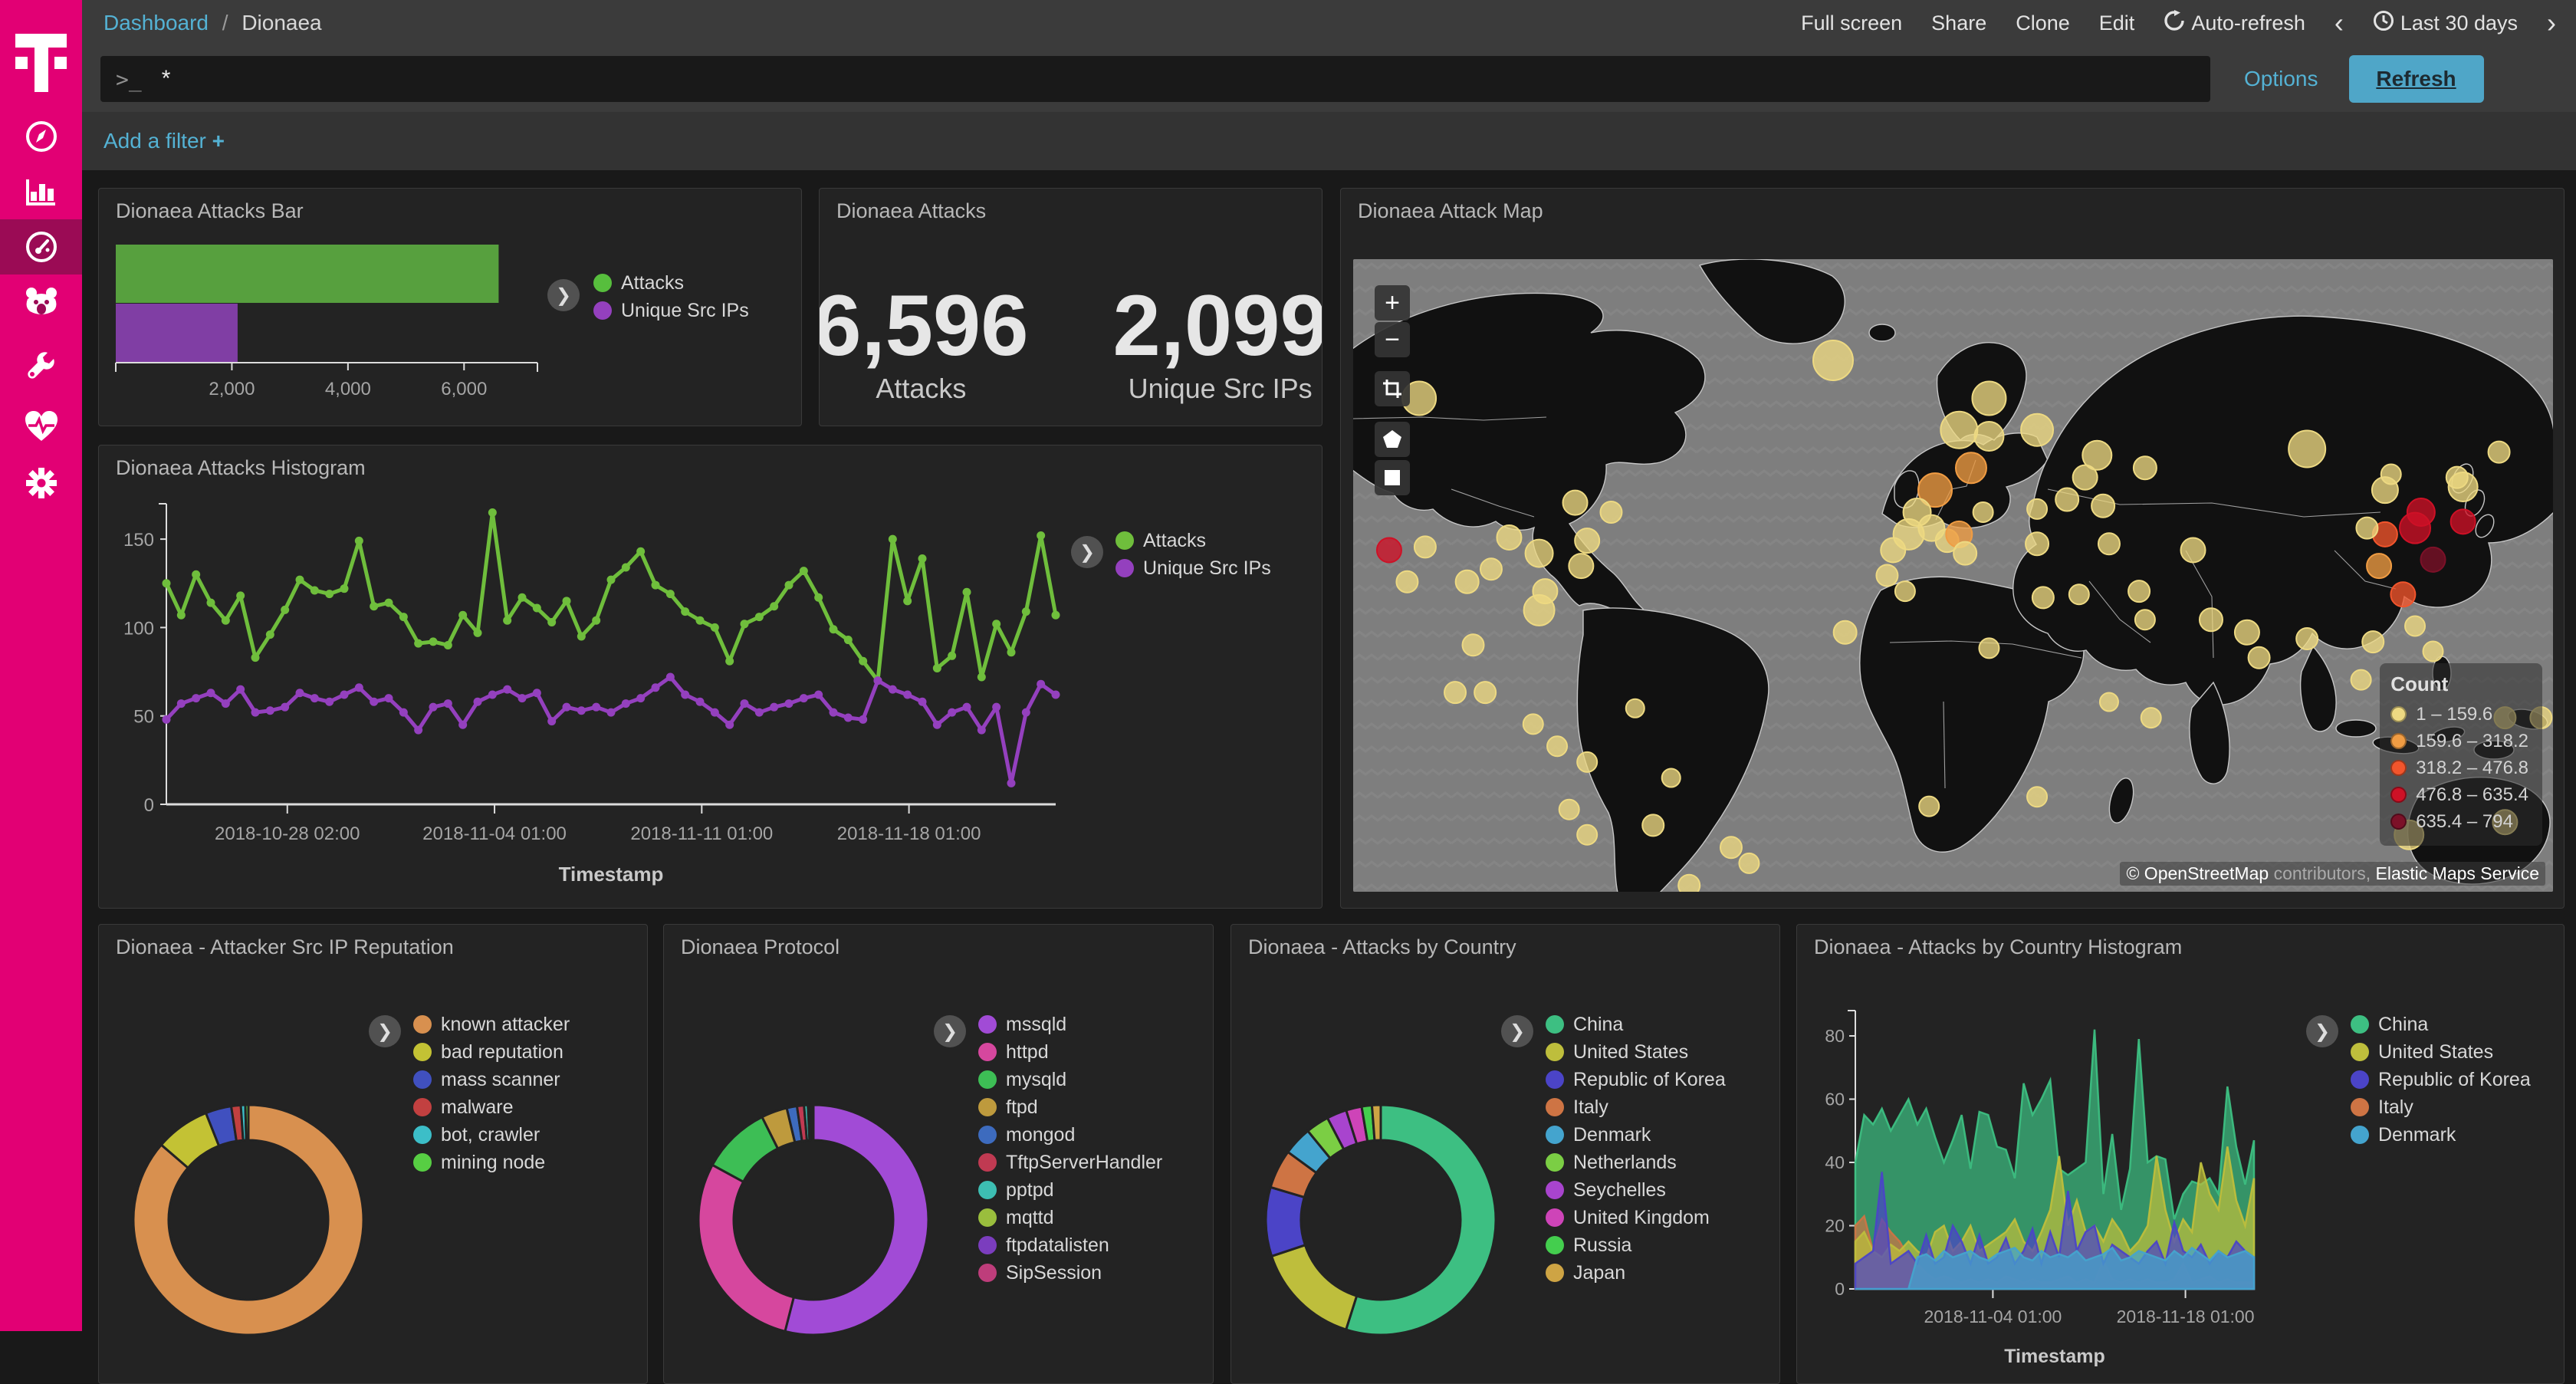 This screenshot has height=1384, width=2576. What do you see at coordinates (1636, 1245) in the screenshot?
I see `legend-item: Russia` at bounding box center [1636, 1245].